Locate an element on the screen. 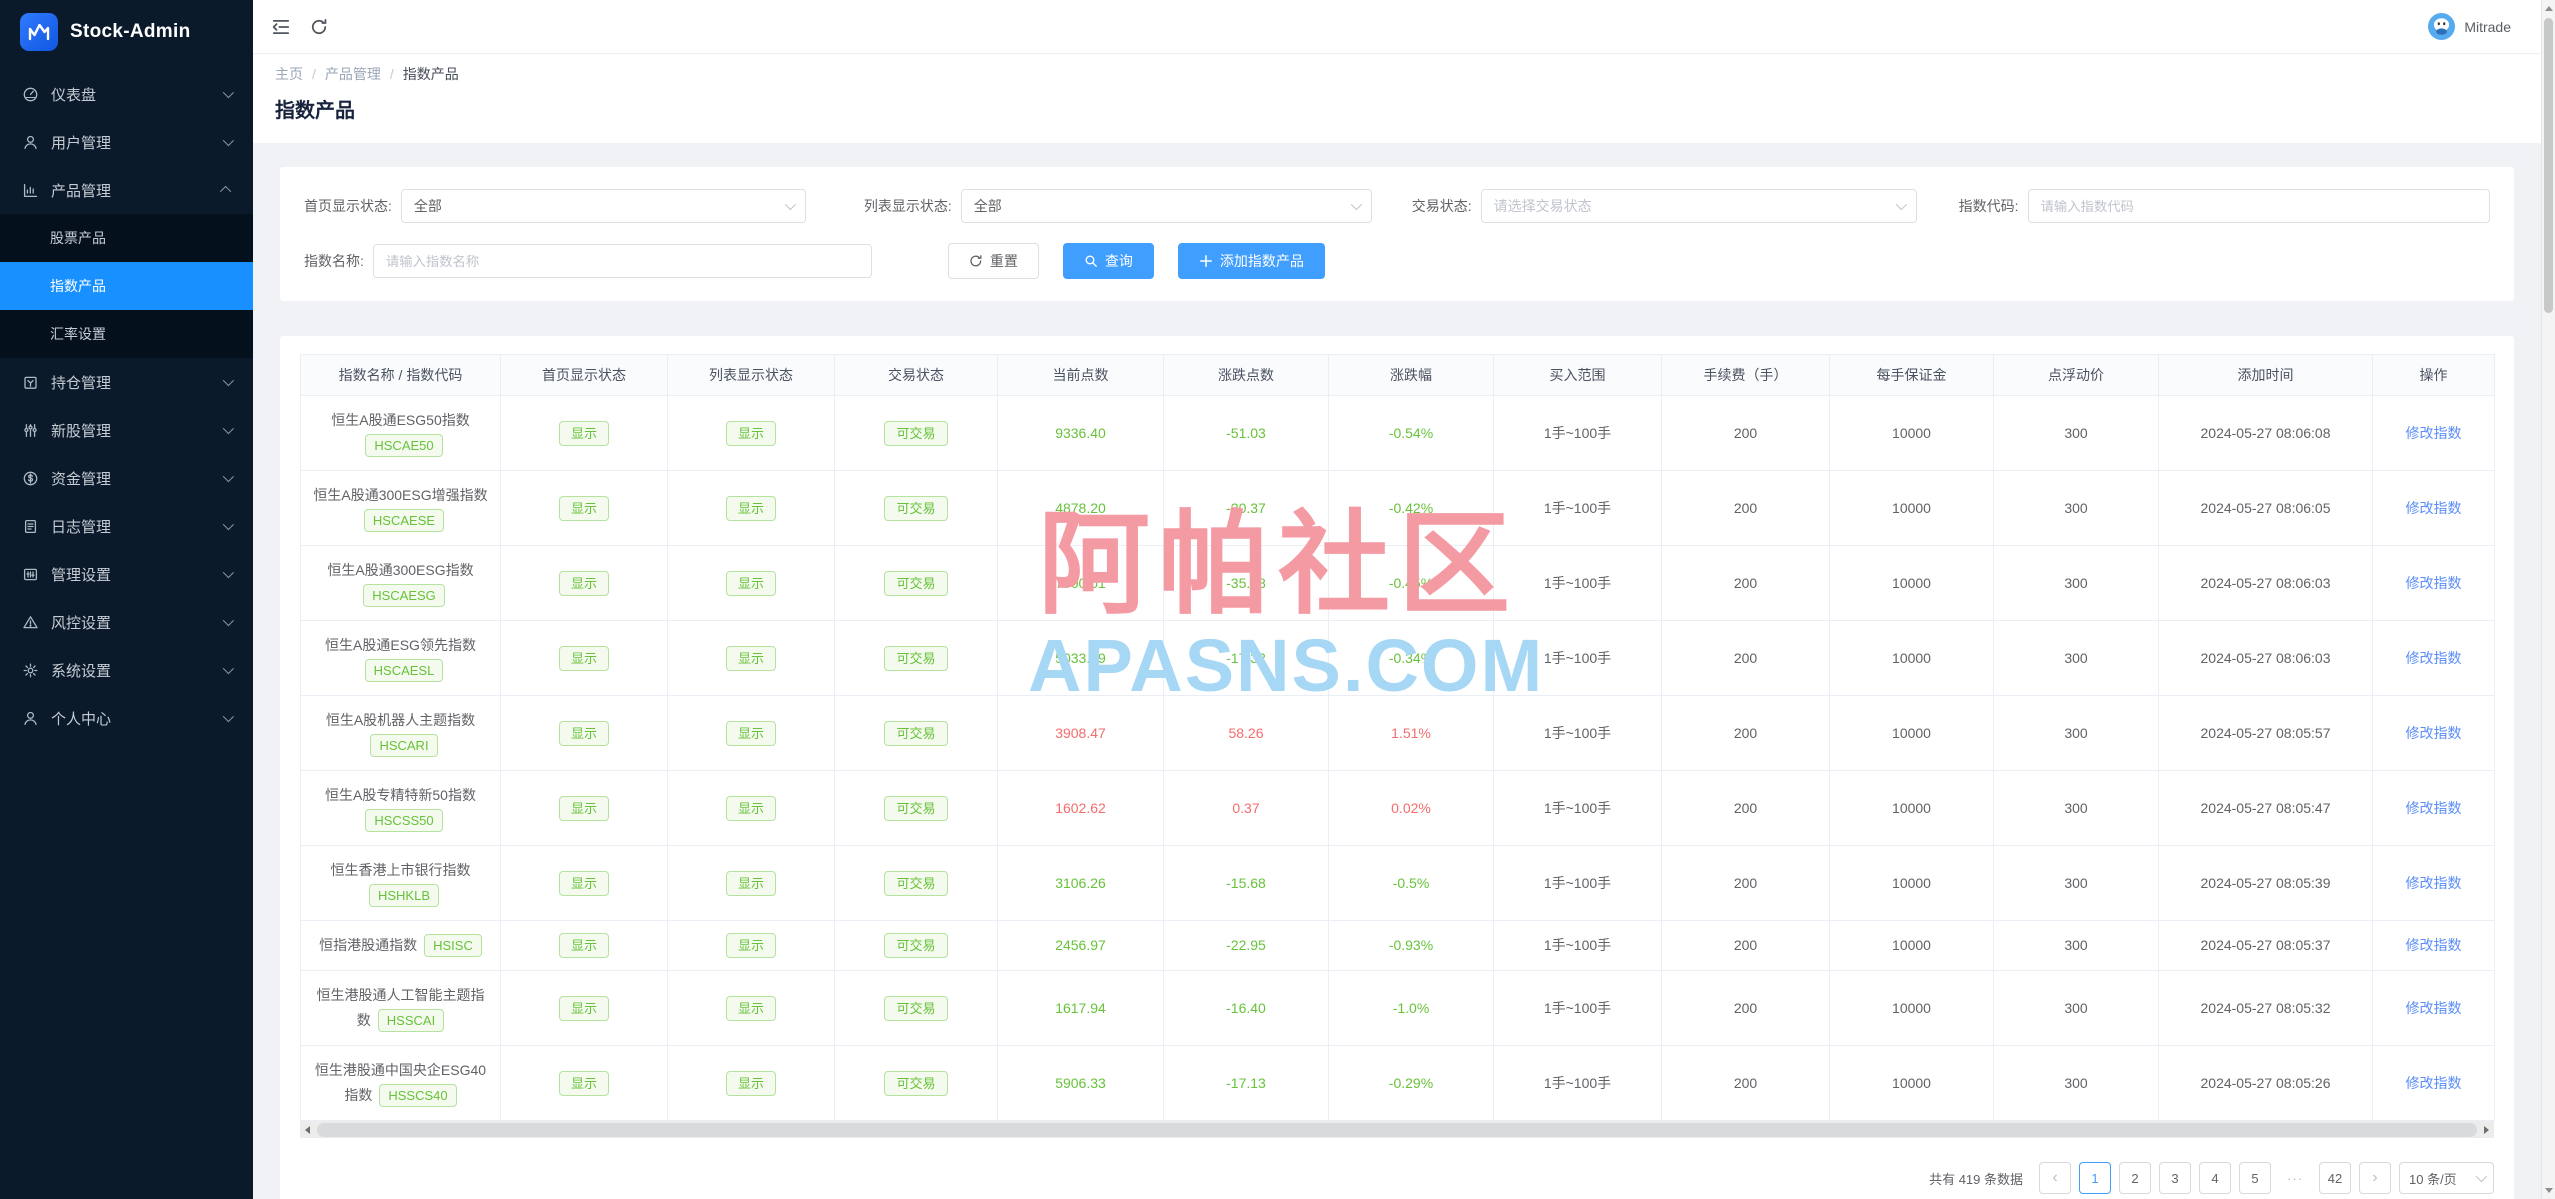 The image size is (2555, 1199). horizontal-scrollbar-thumb is located at coordinates (1397, 1129).